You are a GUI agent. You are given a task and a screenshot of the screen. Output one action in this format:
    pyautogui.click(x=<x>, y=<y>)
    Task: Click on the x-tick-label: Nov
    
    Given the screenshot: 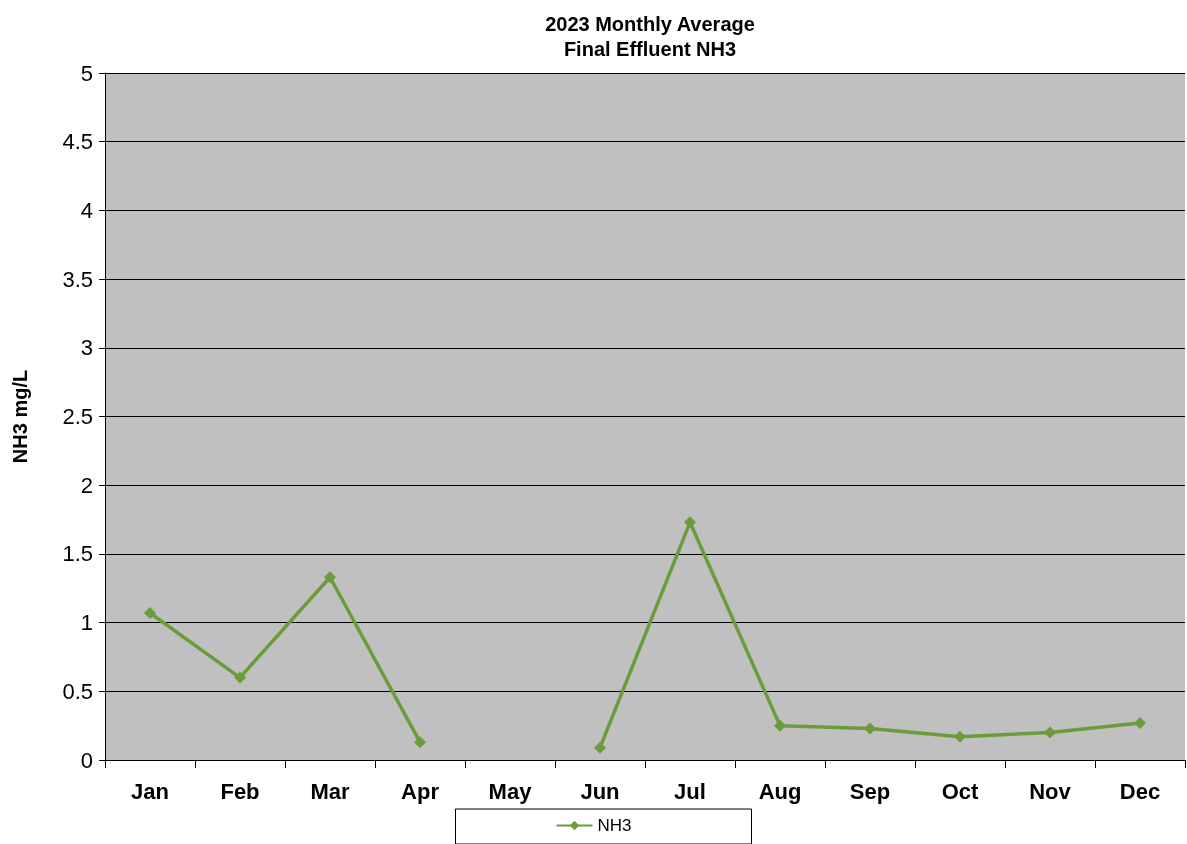 What is the action you would take?
    pyautogui.click(x=1050, y=791)
    